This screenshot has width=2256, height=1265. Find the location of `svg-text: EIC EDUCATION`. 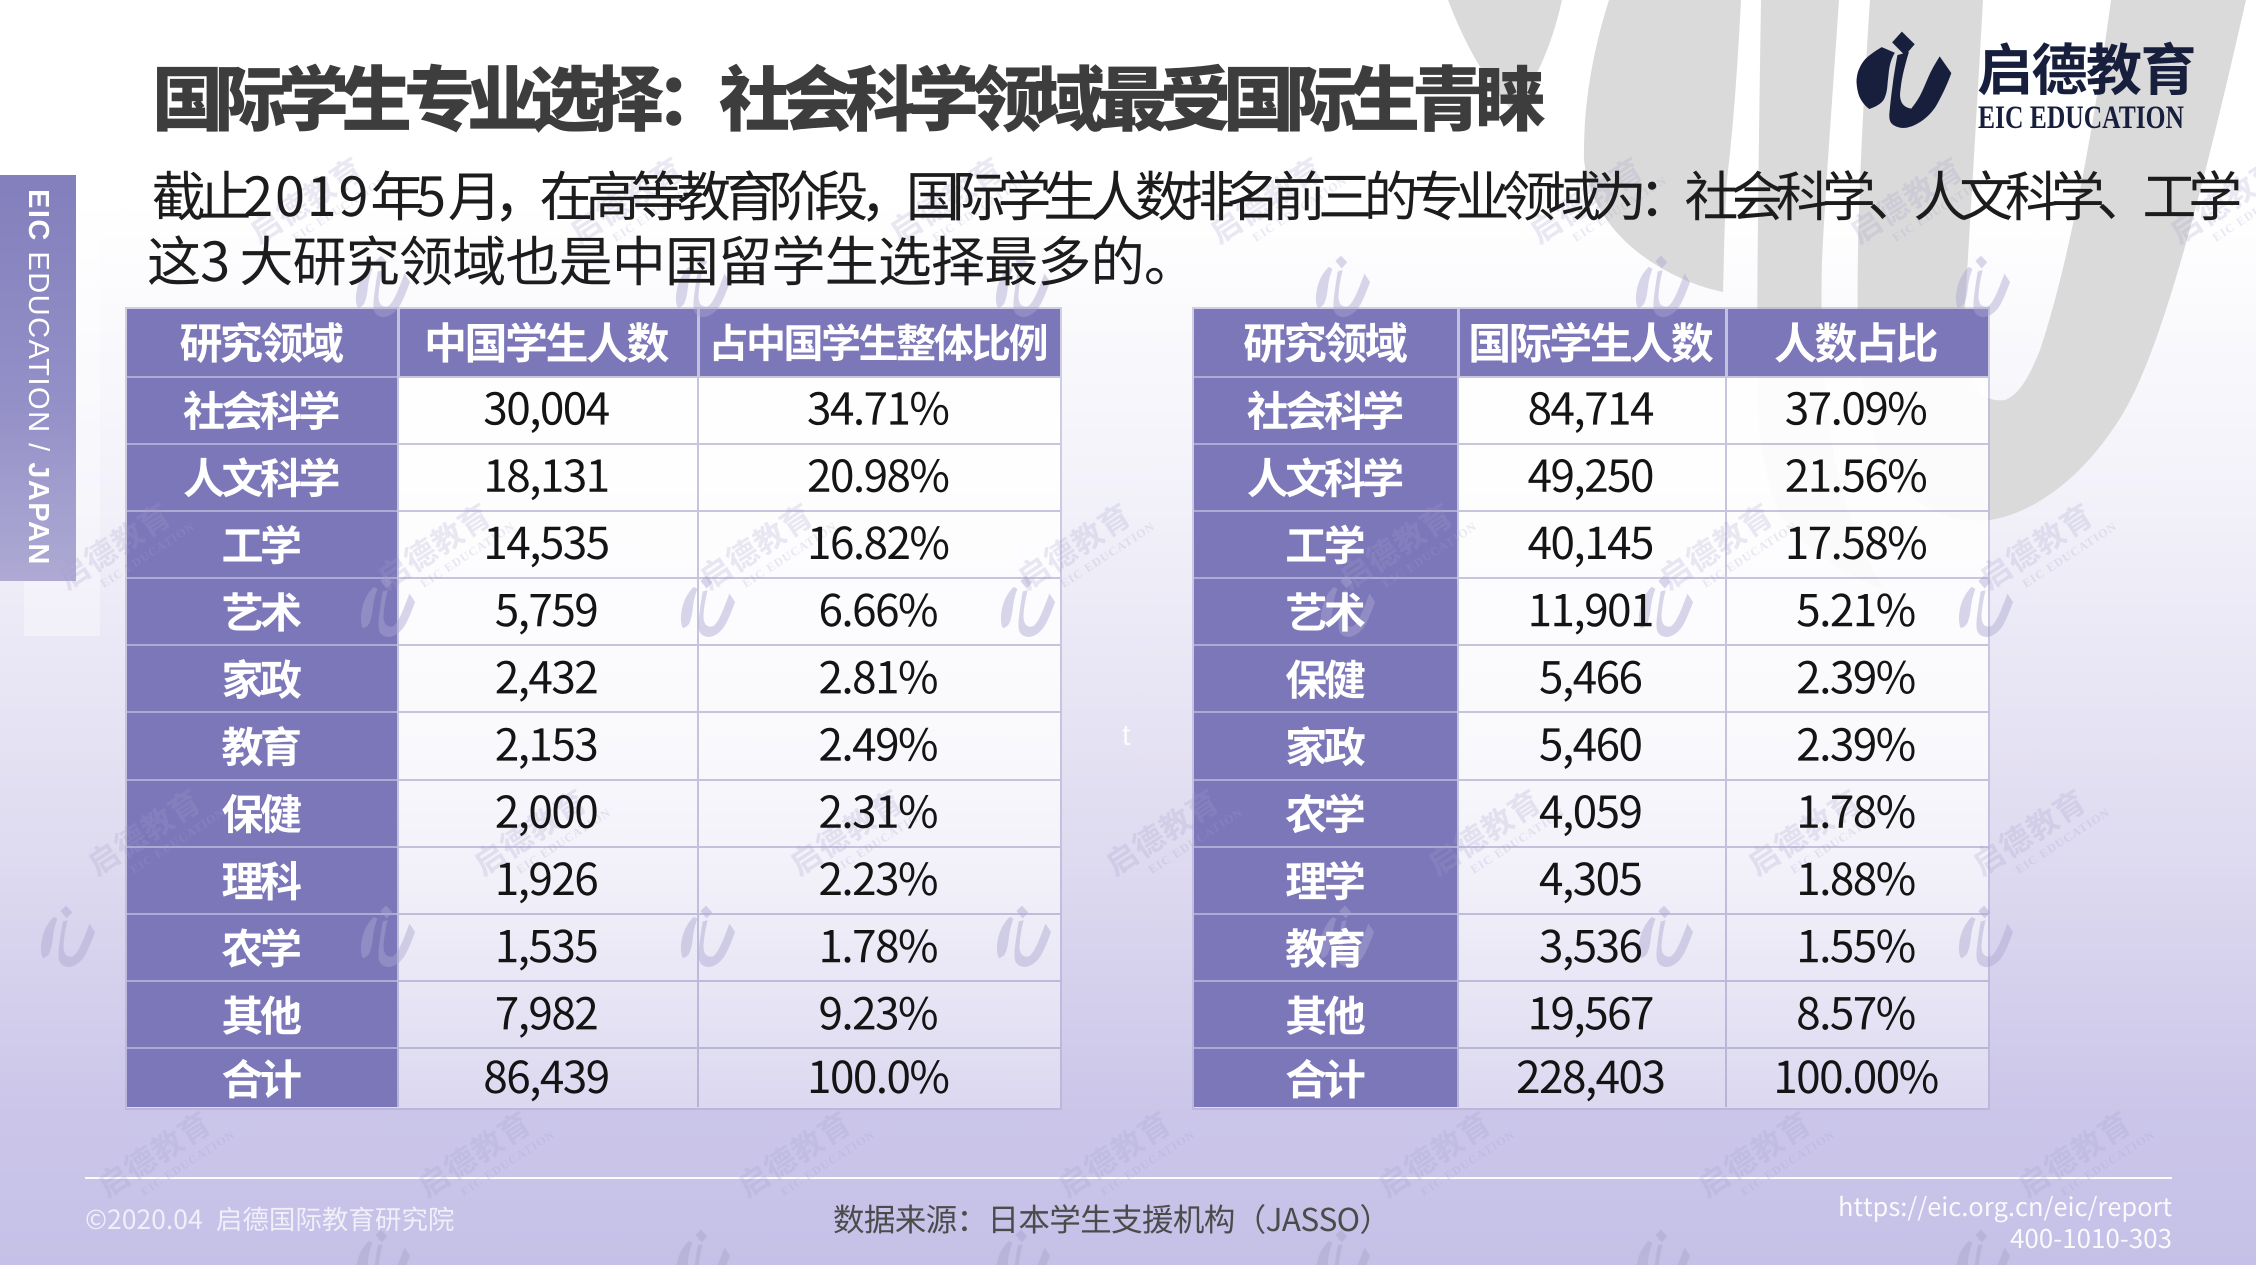

svg-text: EIC EDUCATION is located at coordinates (2081, 118).